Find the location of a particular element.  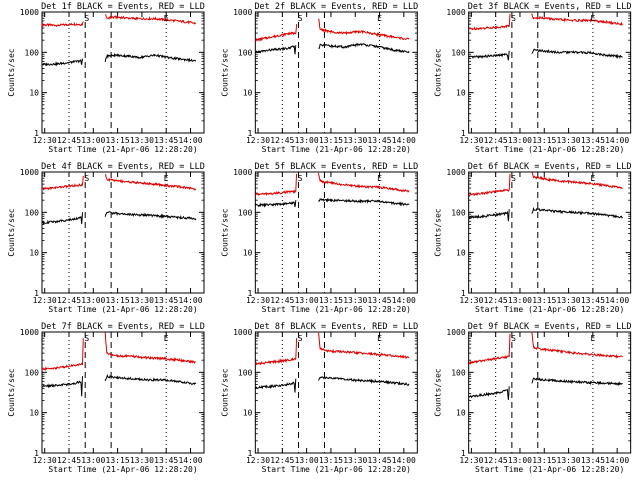

chart-title: Det 3f BLACK = Events, RED = LLD is located at coordinates (550, 7).